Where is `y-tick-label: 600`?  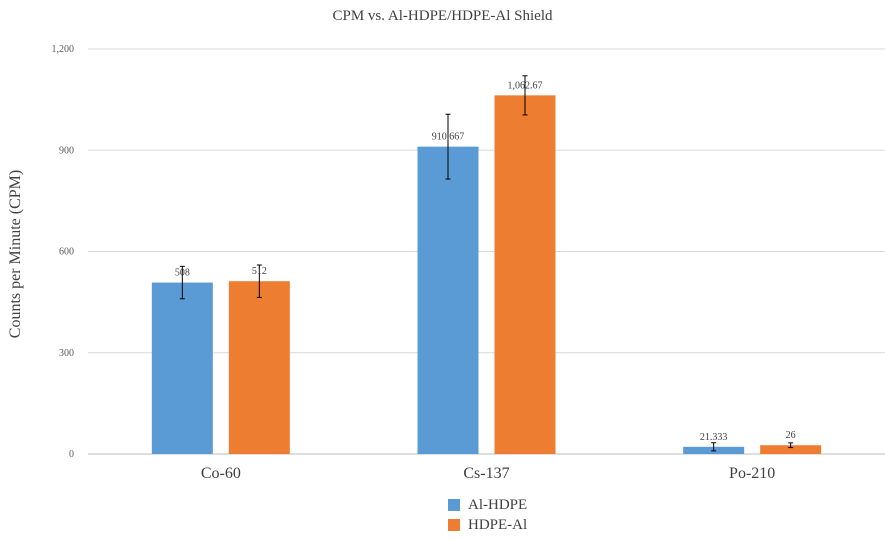
y-tick-label: 600 is located at coordinates (66, 252).